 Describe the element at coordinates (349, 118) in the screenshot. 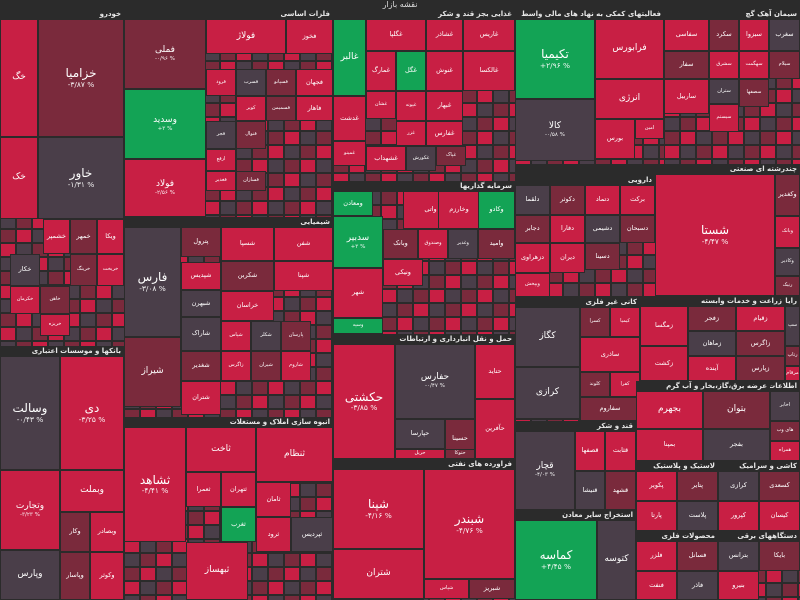

I see `stock-tile: غدشت` at that location.